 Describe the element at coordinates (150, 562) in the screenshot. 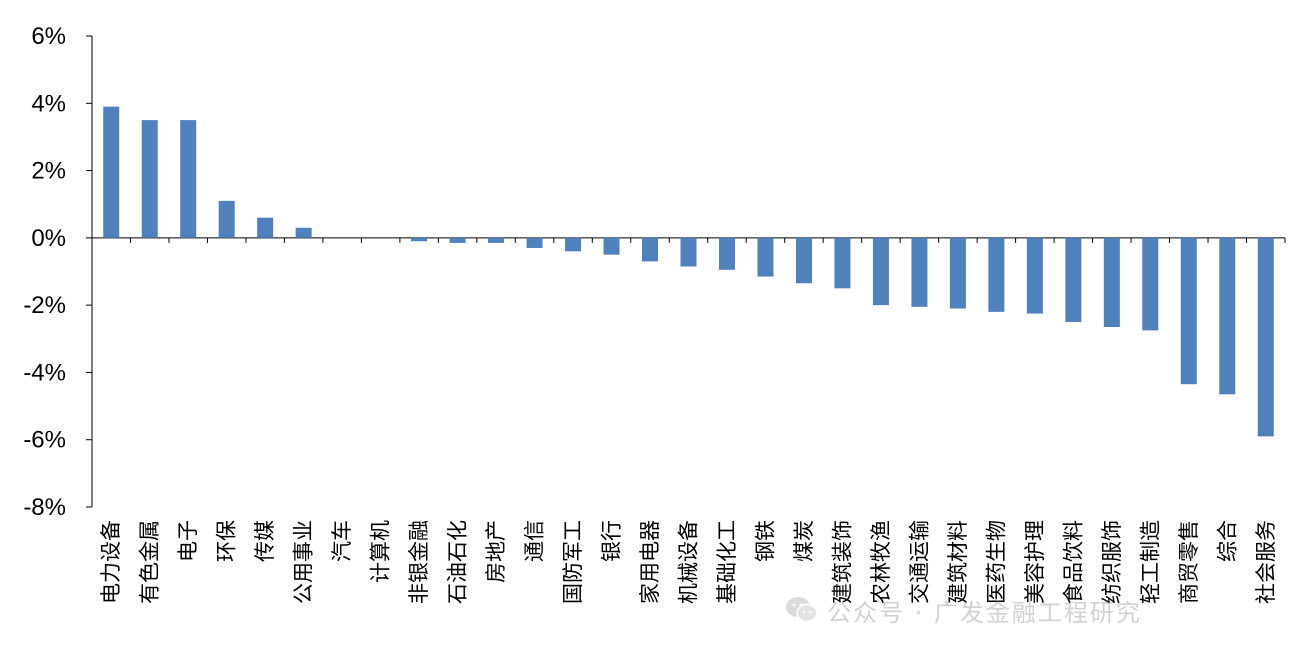

I see `category-label: 有色金属` at that location.